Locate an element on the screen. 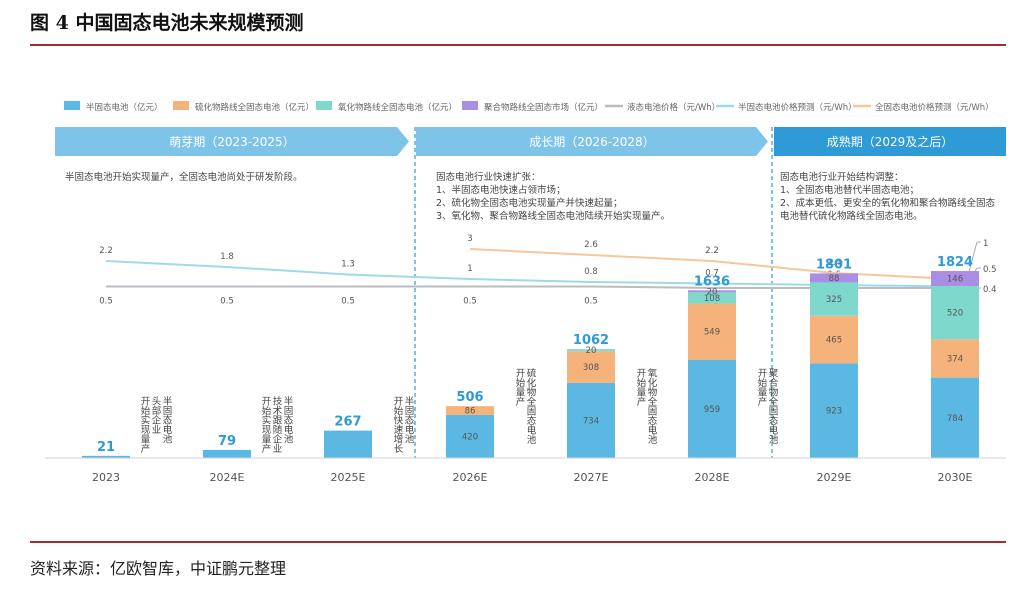 Image resolution: width=1036 pixels, height=591 pixels. top-rule is located at coordinates (518, 45).